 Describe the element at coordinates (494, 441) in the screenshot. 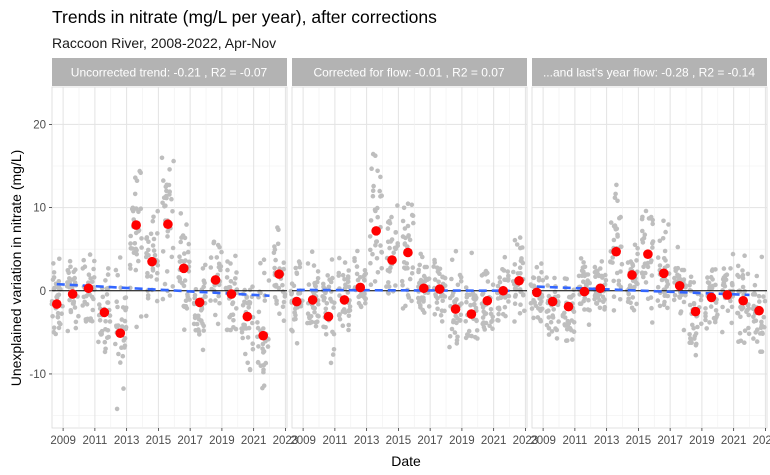

I see `x-tick-label: 2021` at that location.